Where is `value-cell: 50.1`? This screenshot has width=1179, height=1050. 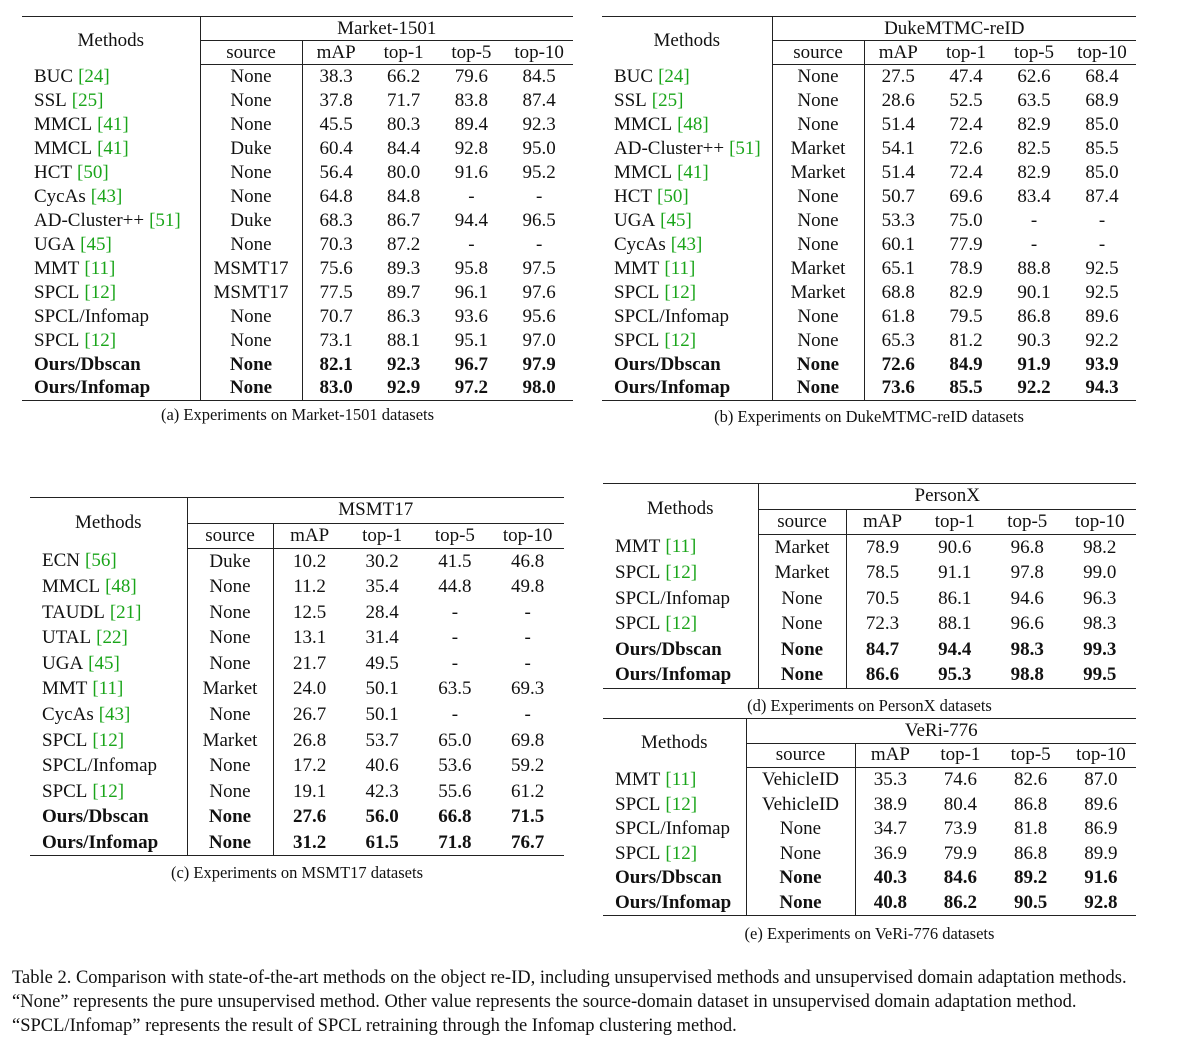
value-cell: 50.1 is located at coordinates (382, 689).